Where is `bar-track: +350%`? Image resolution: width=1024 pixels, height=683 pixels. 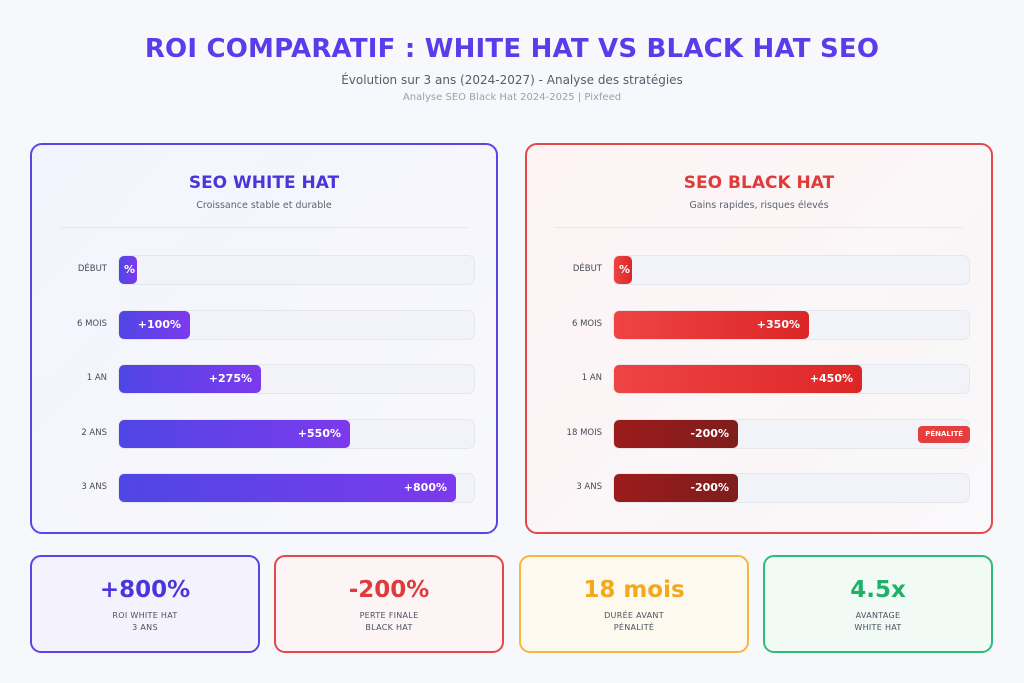
bar-track: +350% is located at coordinates (791, 324).